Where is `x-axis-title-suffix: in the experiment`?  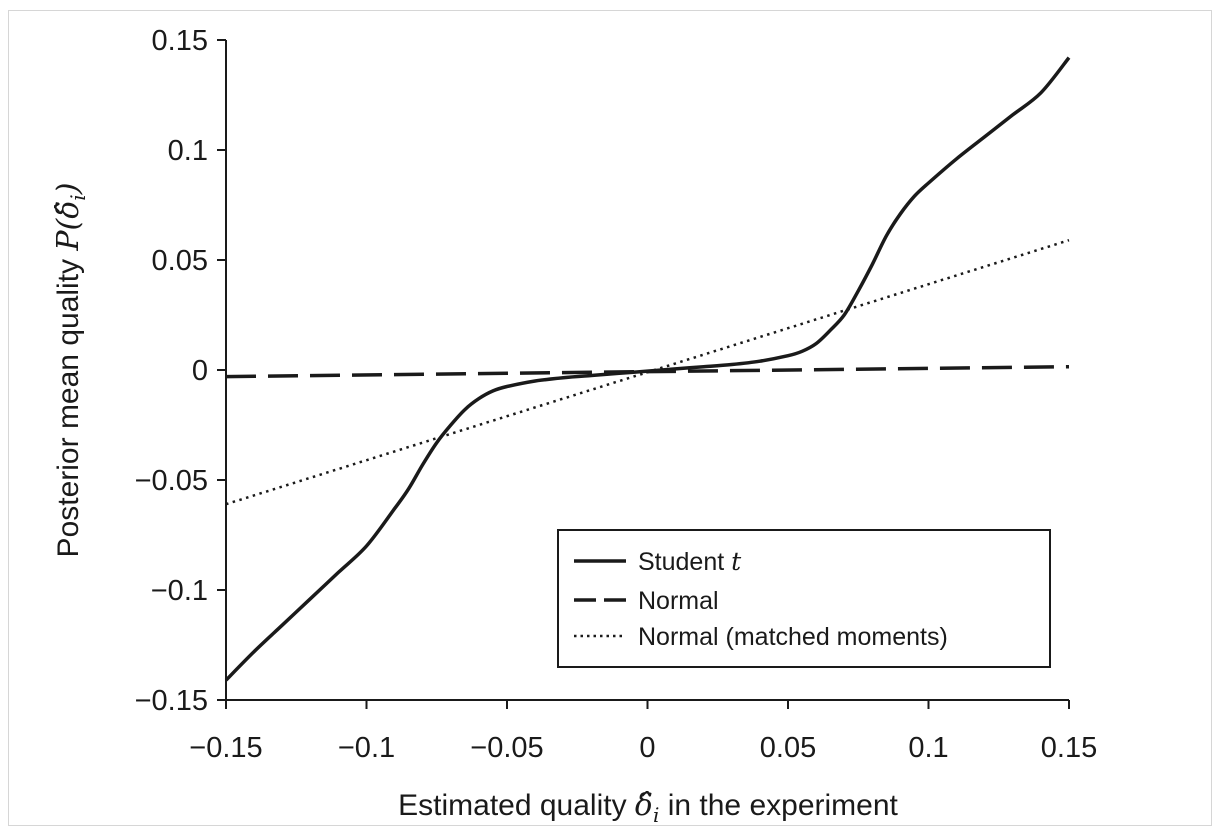
x-axis-title-suffix: in the experiment is located at coordinates (778, 805).